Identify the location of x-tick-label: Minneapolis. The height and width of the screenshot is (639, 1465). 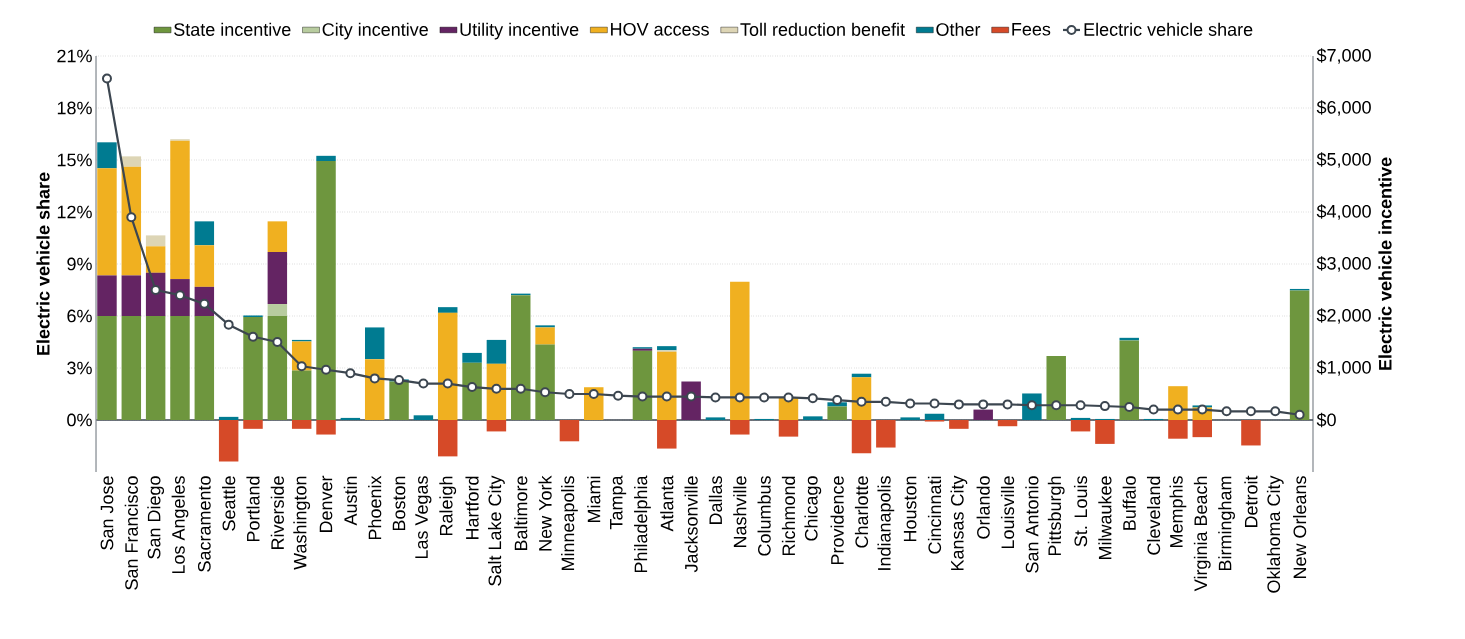
(569, 523).